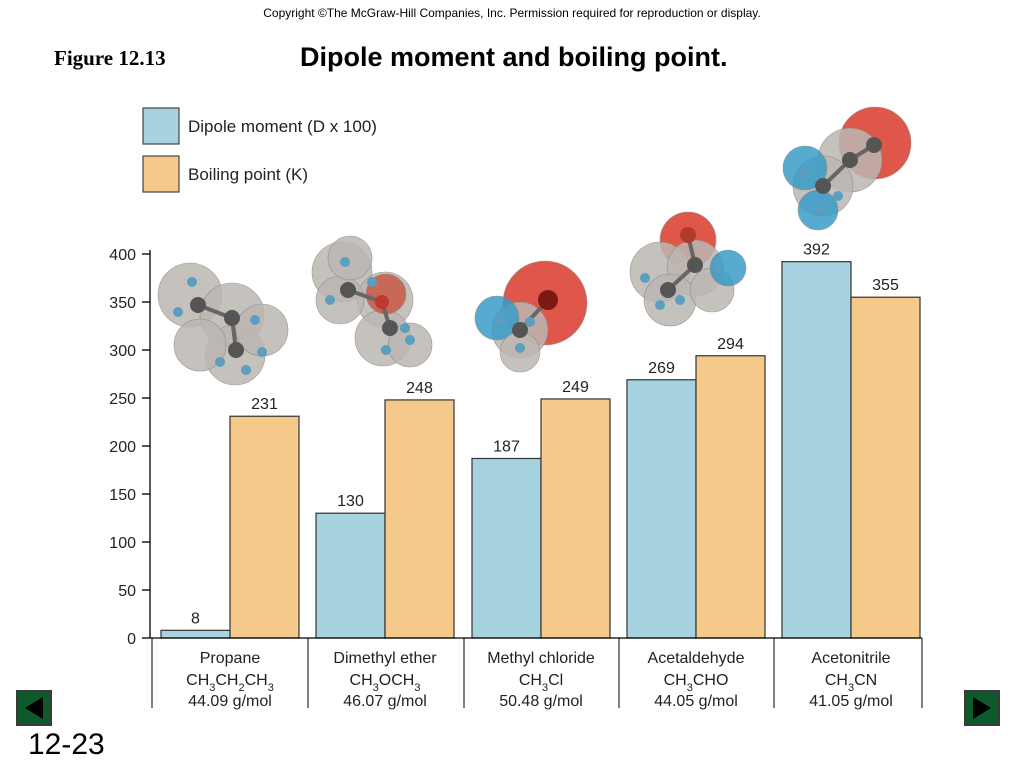 The height and width of the screenshot is (768, 1024). I want to click on slide-number: 12-23, so click(66, 744).